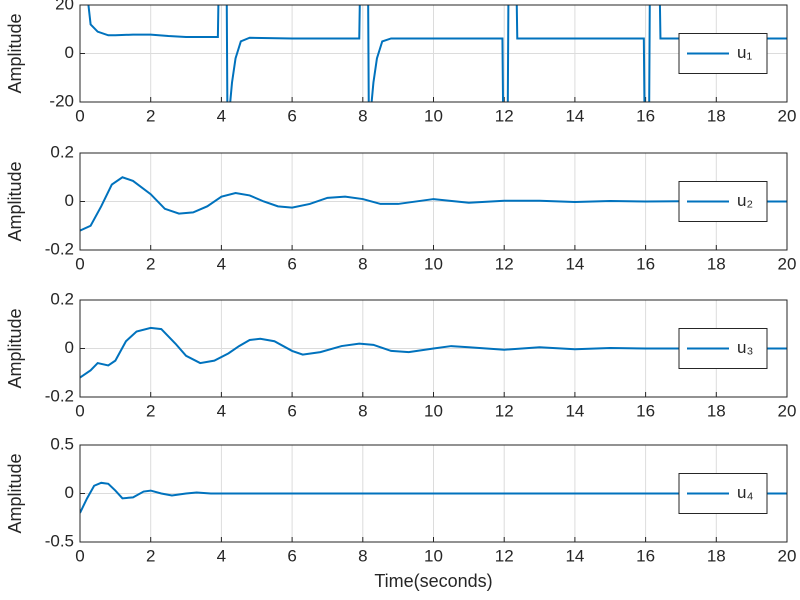 Image resolution: width=800 pixels, height=600 pixels. I want to click on legend-label: u₃, so click(745, 347).